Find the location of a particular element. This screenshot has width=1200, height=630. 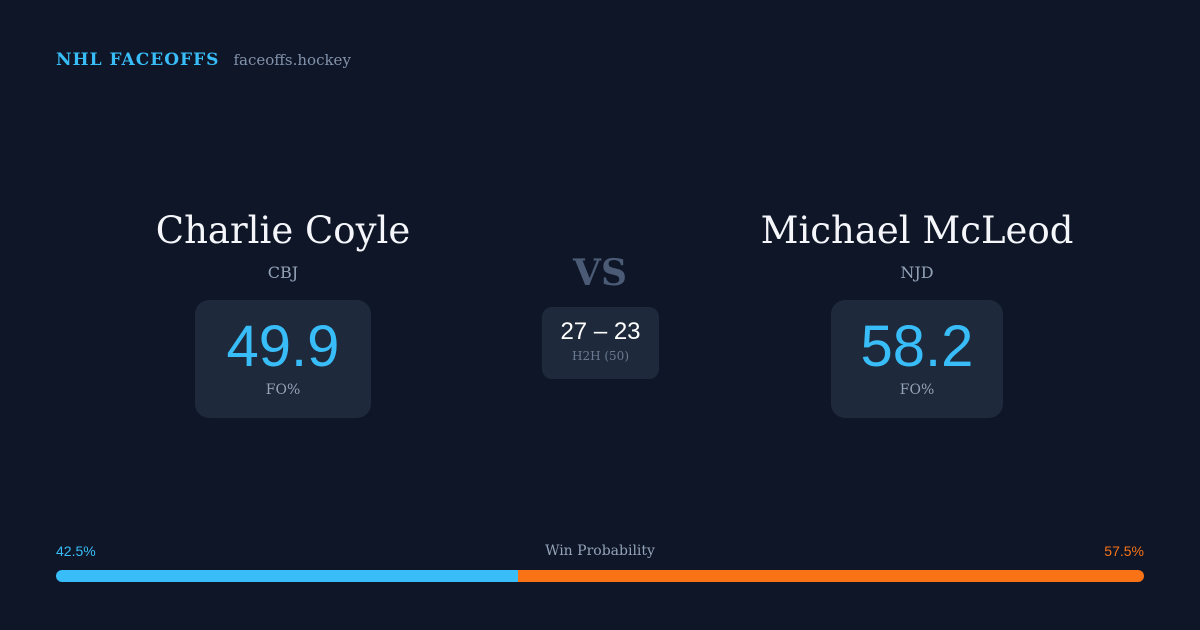

h2h-card: 27 – 23 H2H (50) is located at coordinates (600, 343).